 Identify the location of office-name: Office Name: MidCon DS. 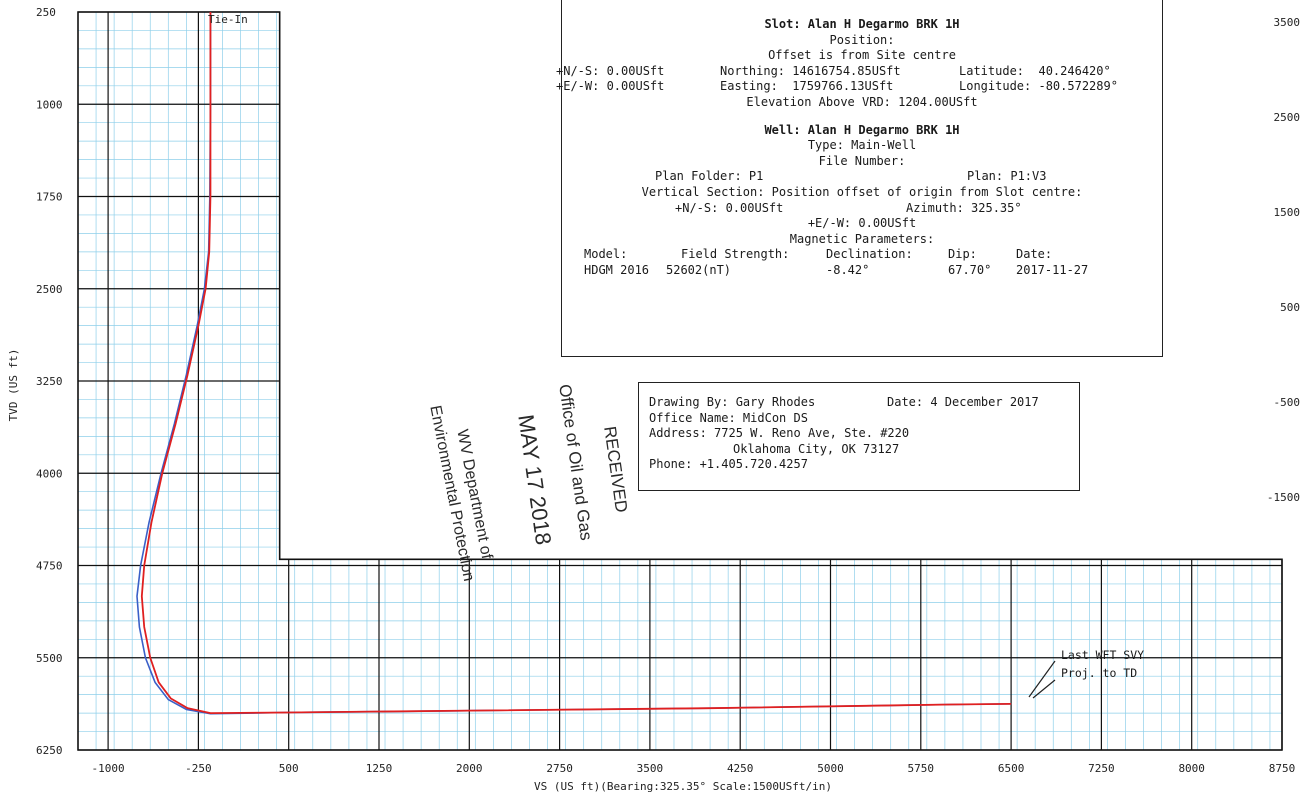
(728, 417).